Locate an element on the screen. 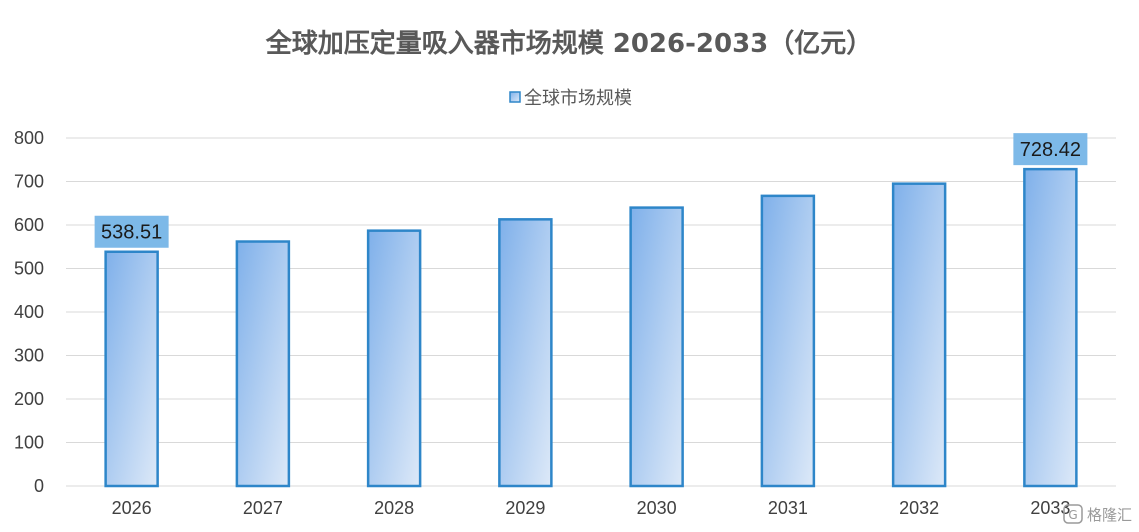 Image resolution: width=1139 pixels, height=532 pixels. x-tick-label: 2027 is located at coordinates (263, 508).